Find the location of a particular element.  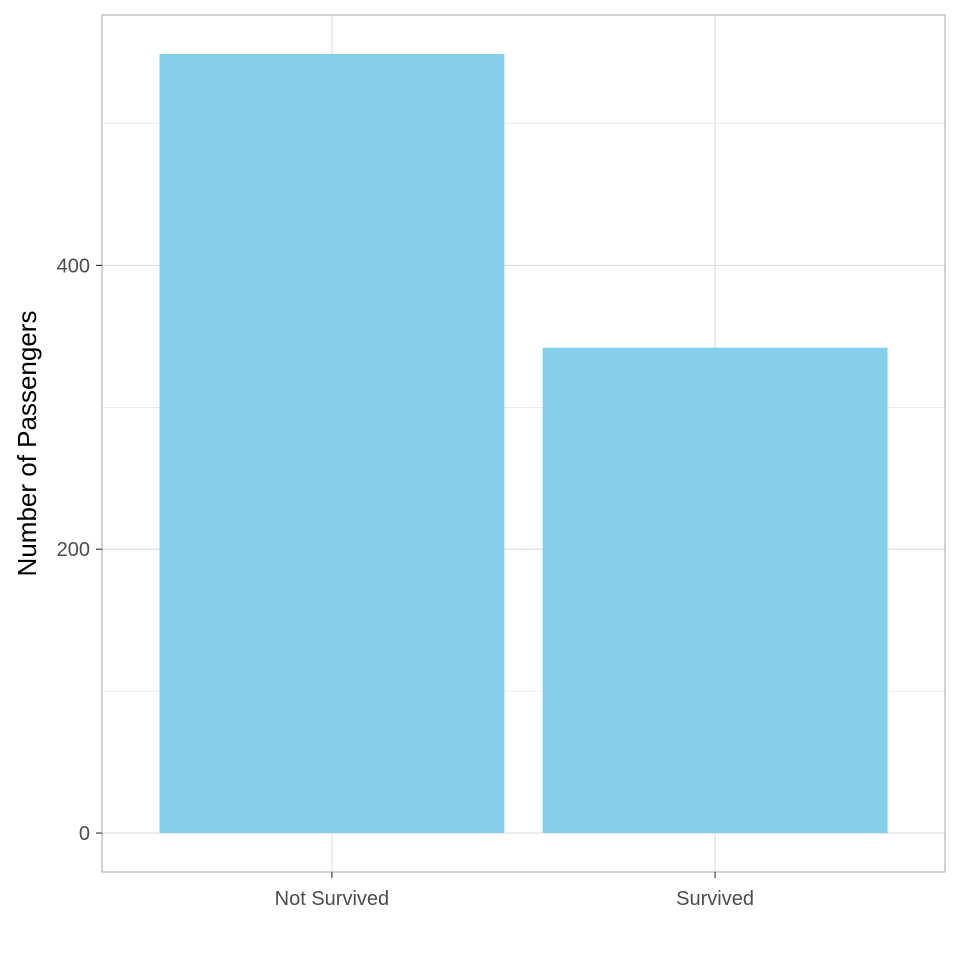

x-tick-label: Survived is located at coordinates (715, 899).